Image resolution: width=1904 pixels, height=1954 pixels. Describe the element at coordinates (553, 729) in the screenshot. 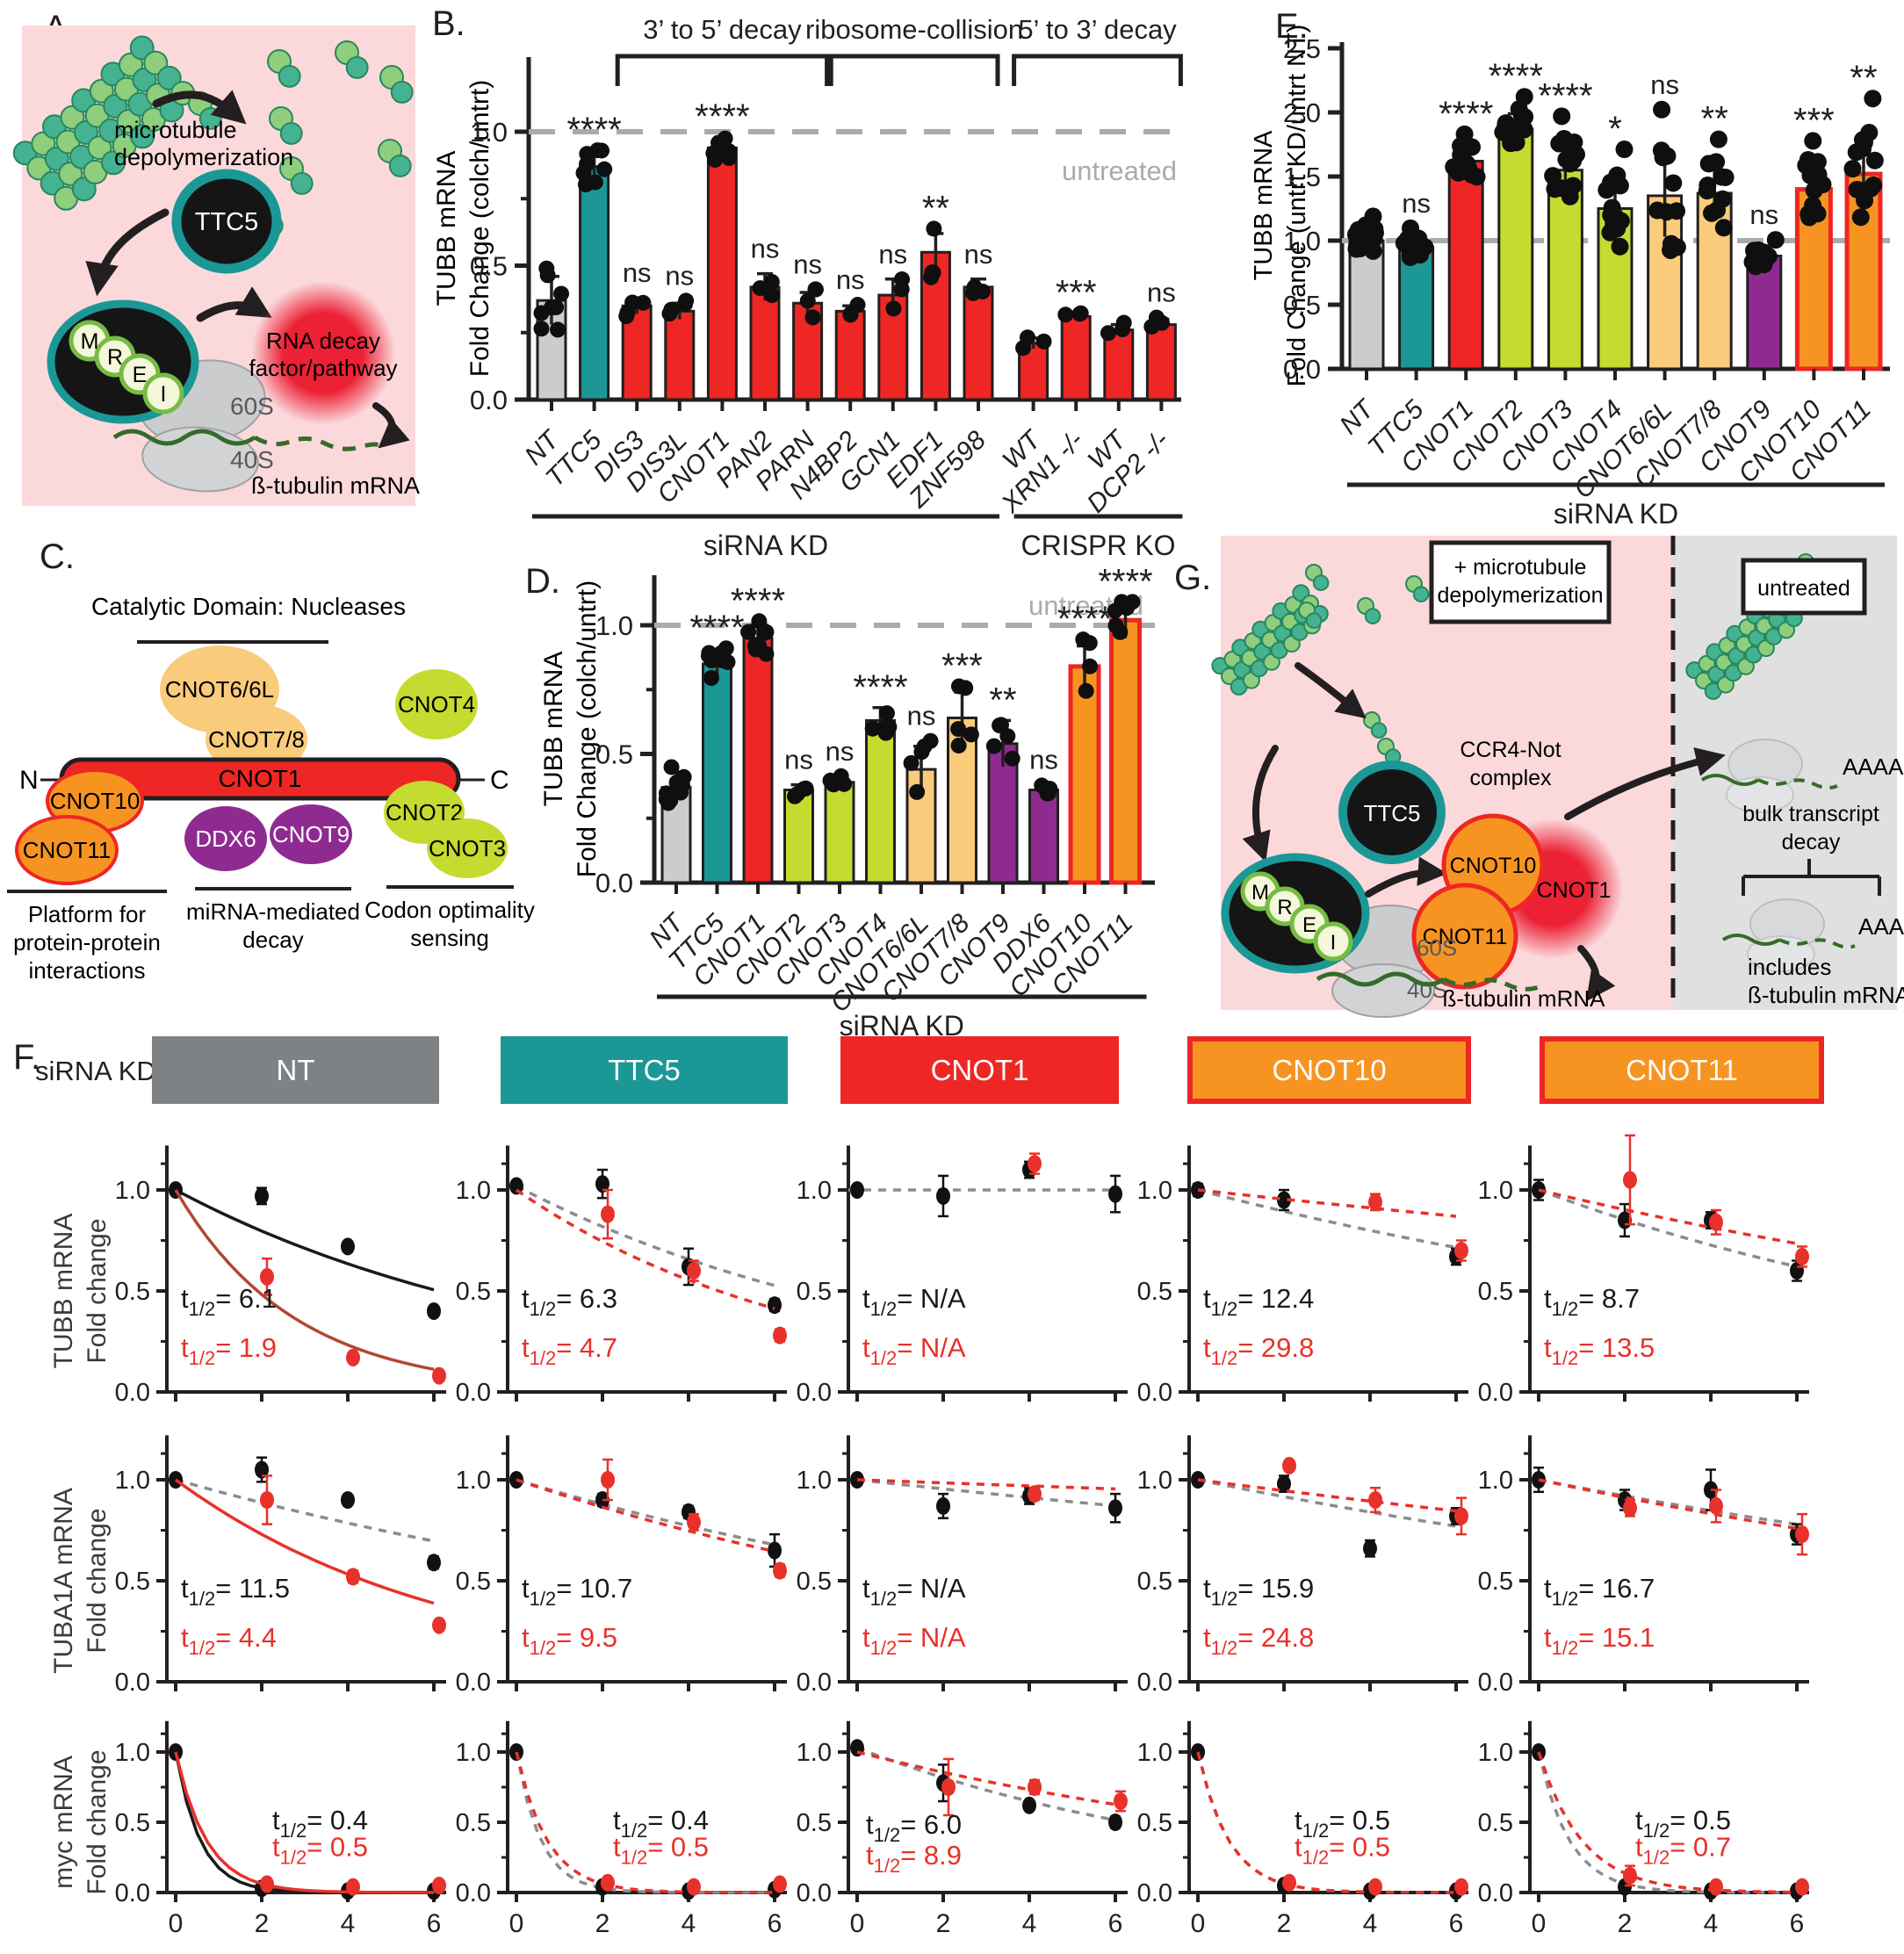

I see `panel-d-ylabel-1: TUBB mRNA` at that location.